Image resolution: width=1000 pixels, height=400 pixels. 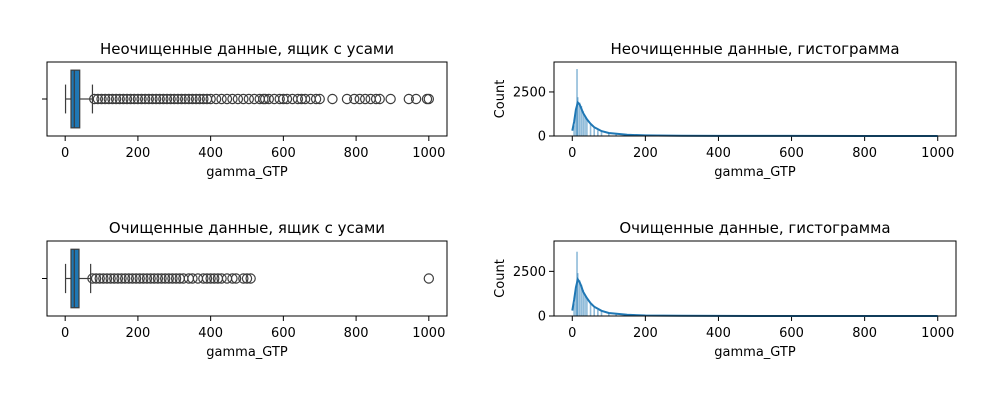 I want to click on kde-line, so click(x=754, y=296).